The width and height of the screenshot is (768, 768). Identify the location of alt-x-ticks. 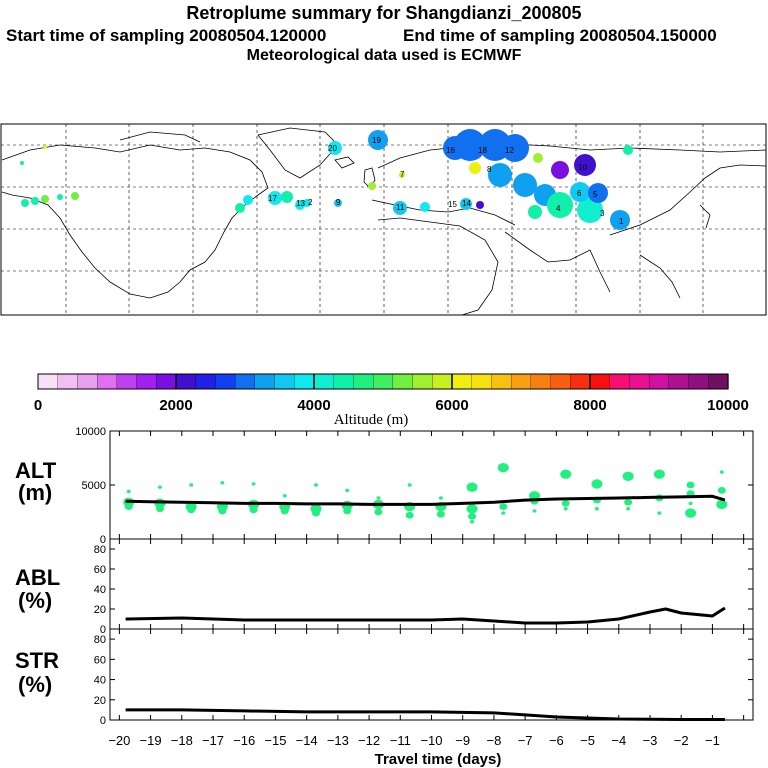
(431, 485).